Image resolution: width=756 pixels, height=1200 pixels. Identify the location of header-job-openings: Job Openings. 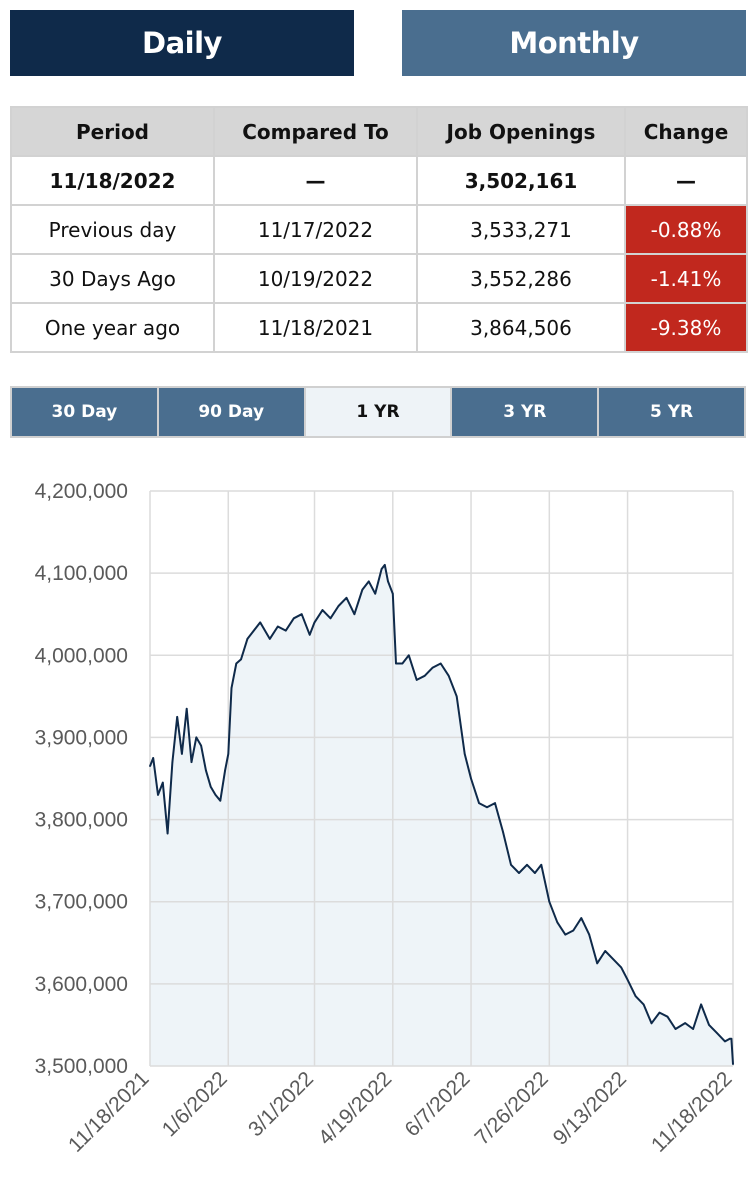
(521, 131).